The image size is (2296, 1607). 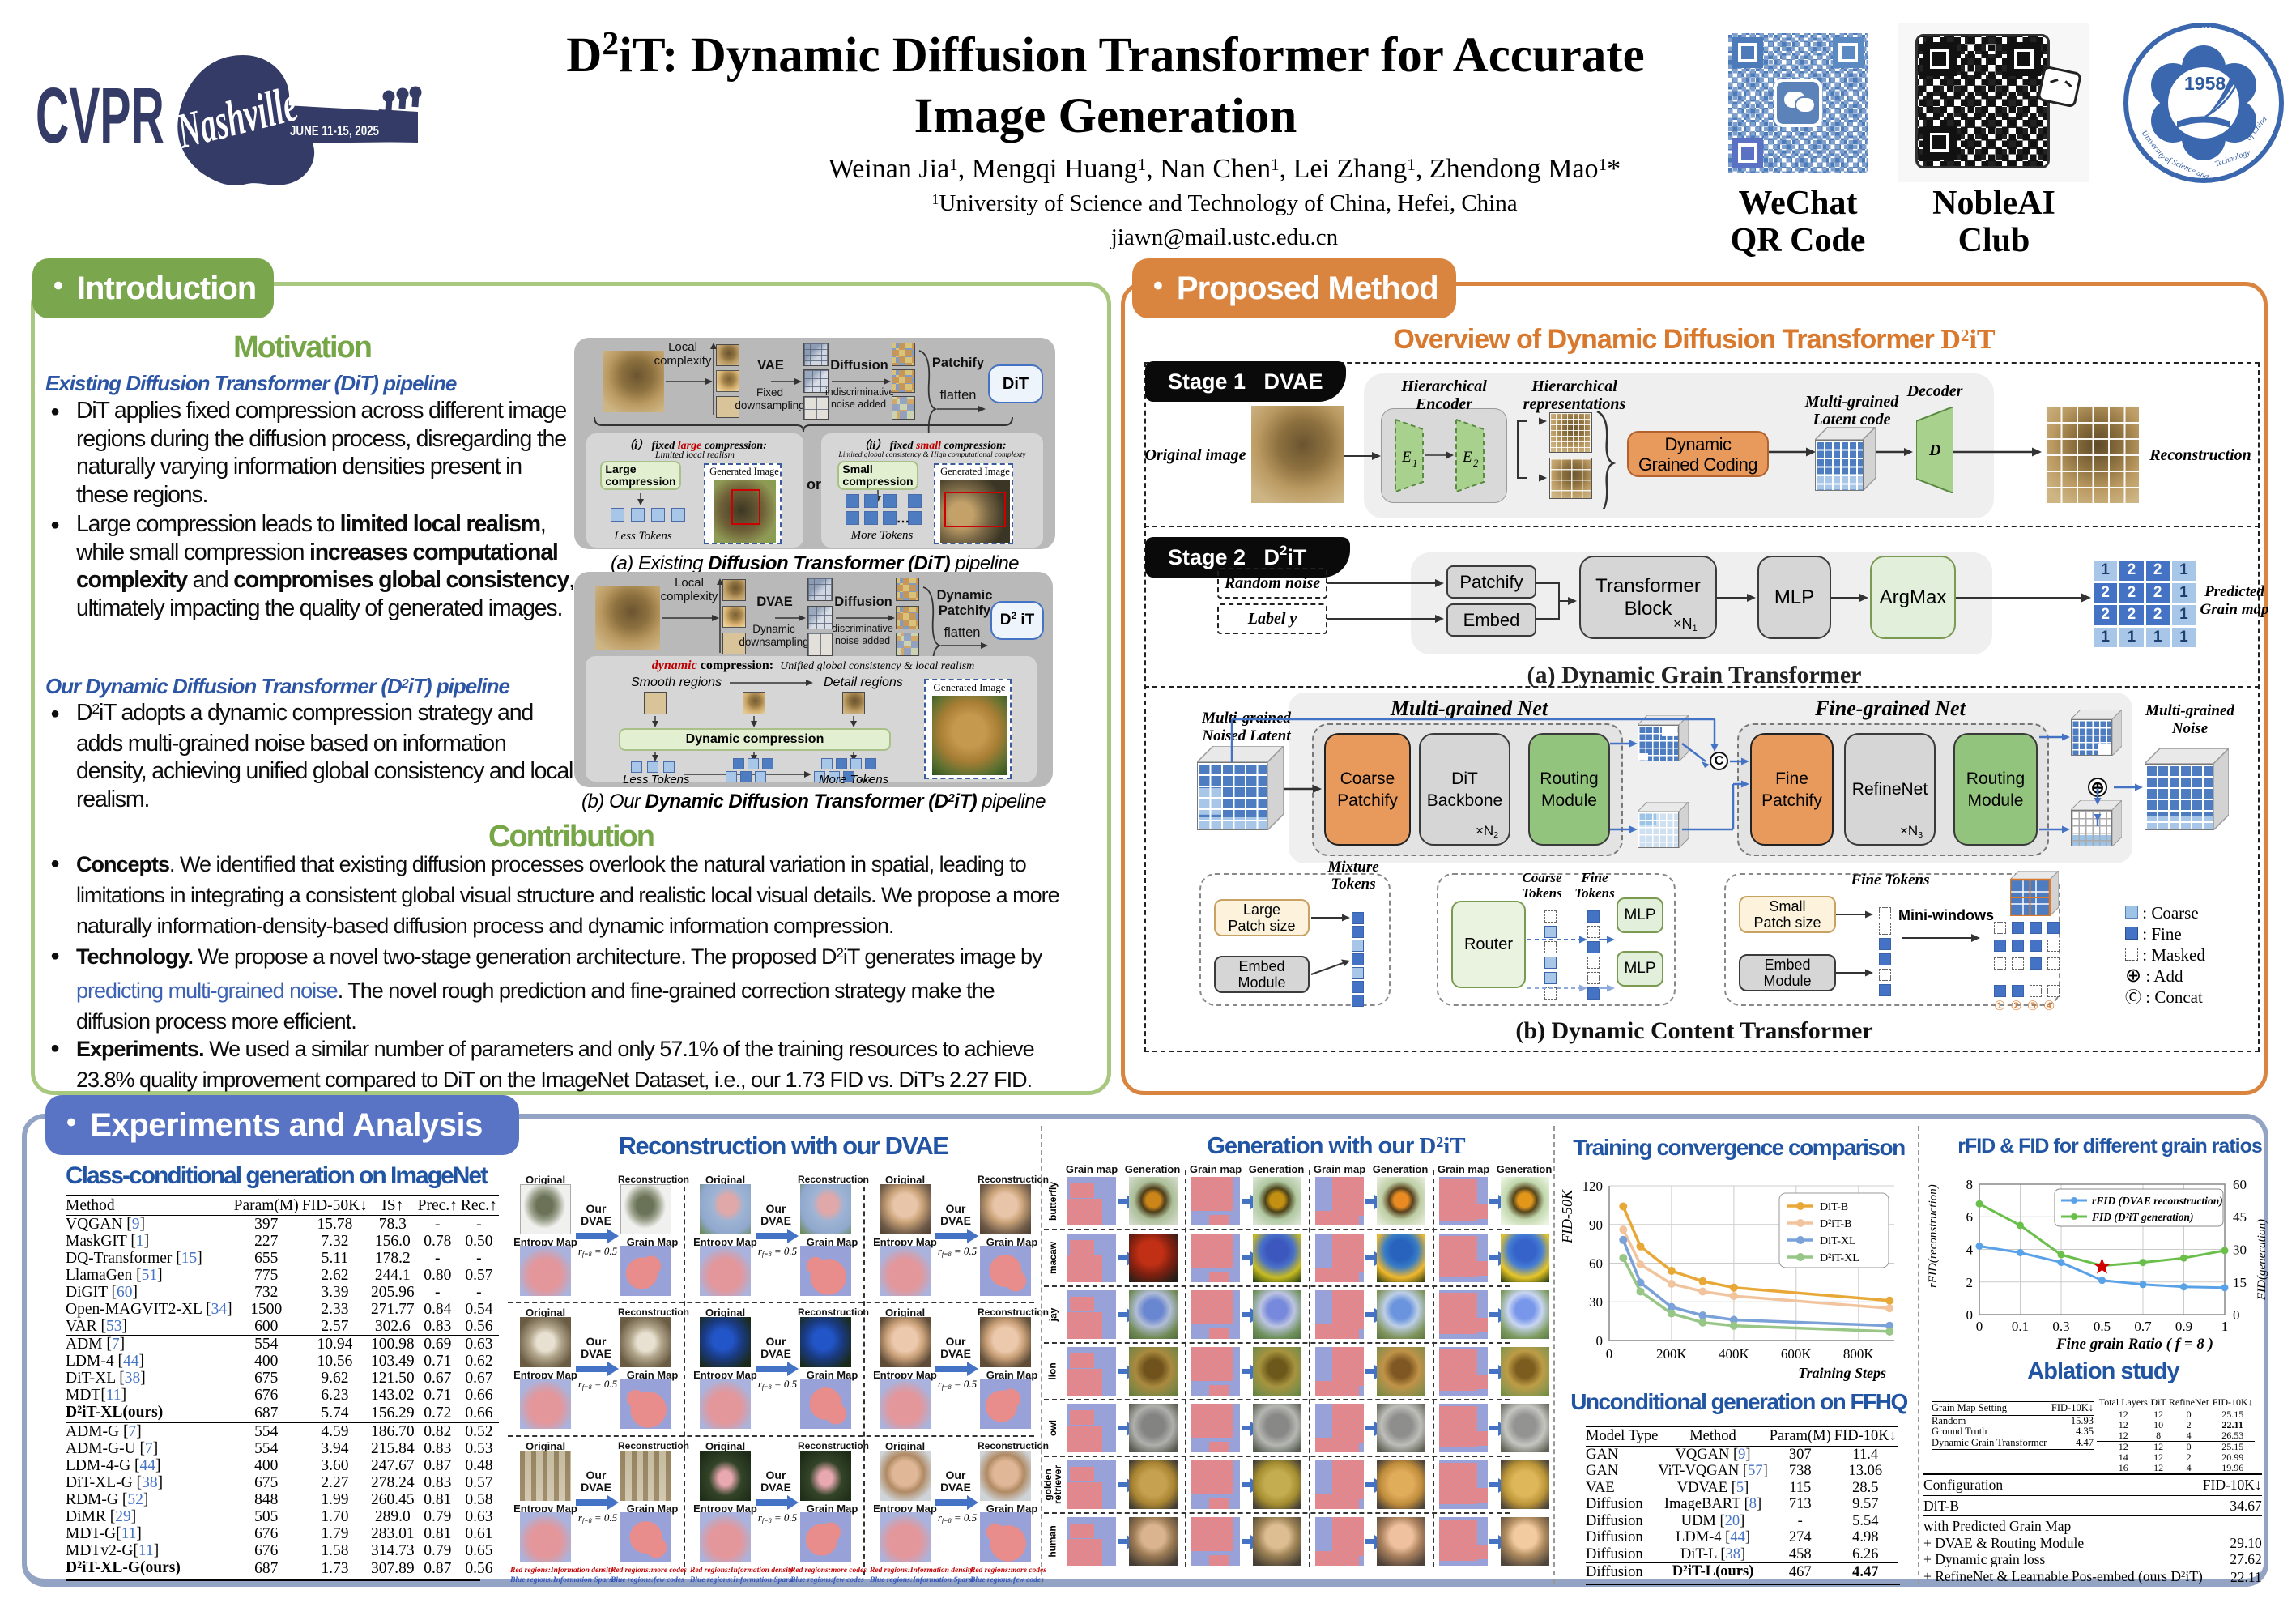 What do you see at coordinates (1836, 1224) in the screenshot?
I see `svg-text: D²iT-B` at bounding box center [1836, 1224].